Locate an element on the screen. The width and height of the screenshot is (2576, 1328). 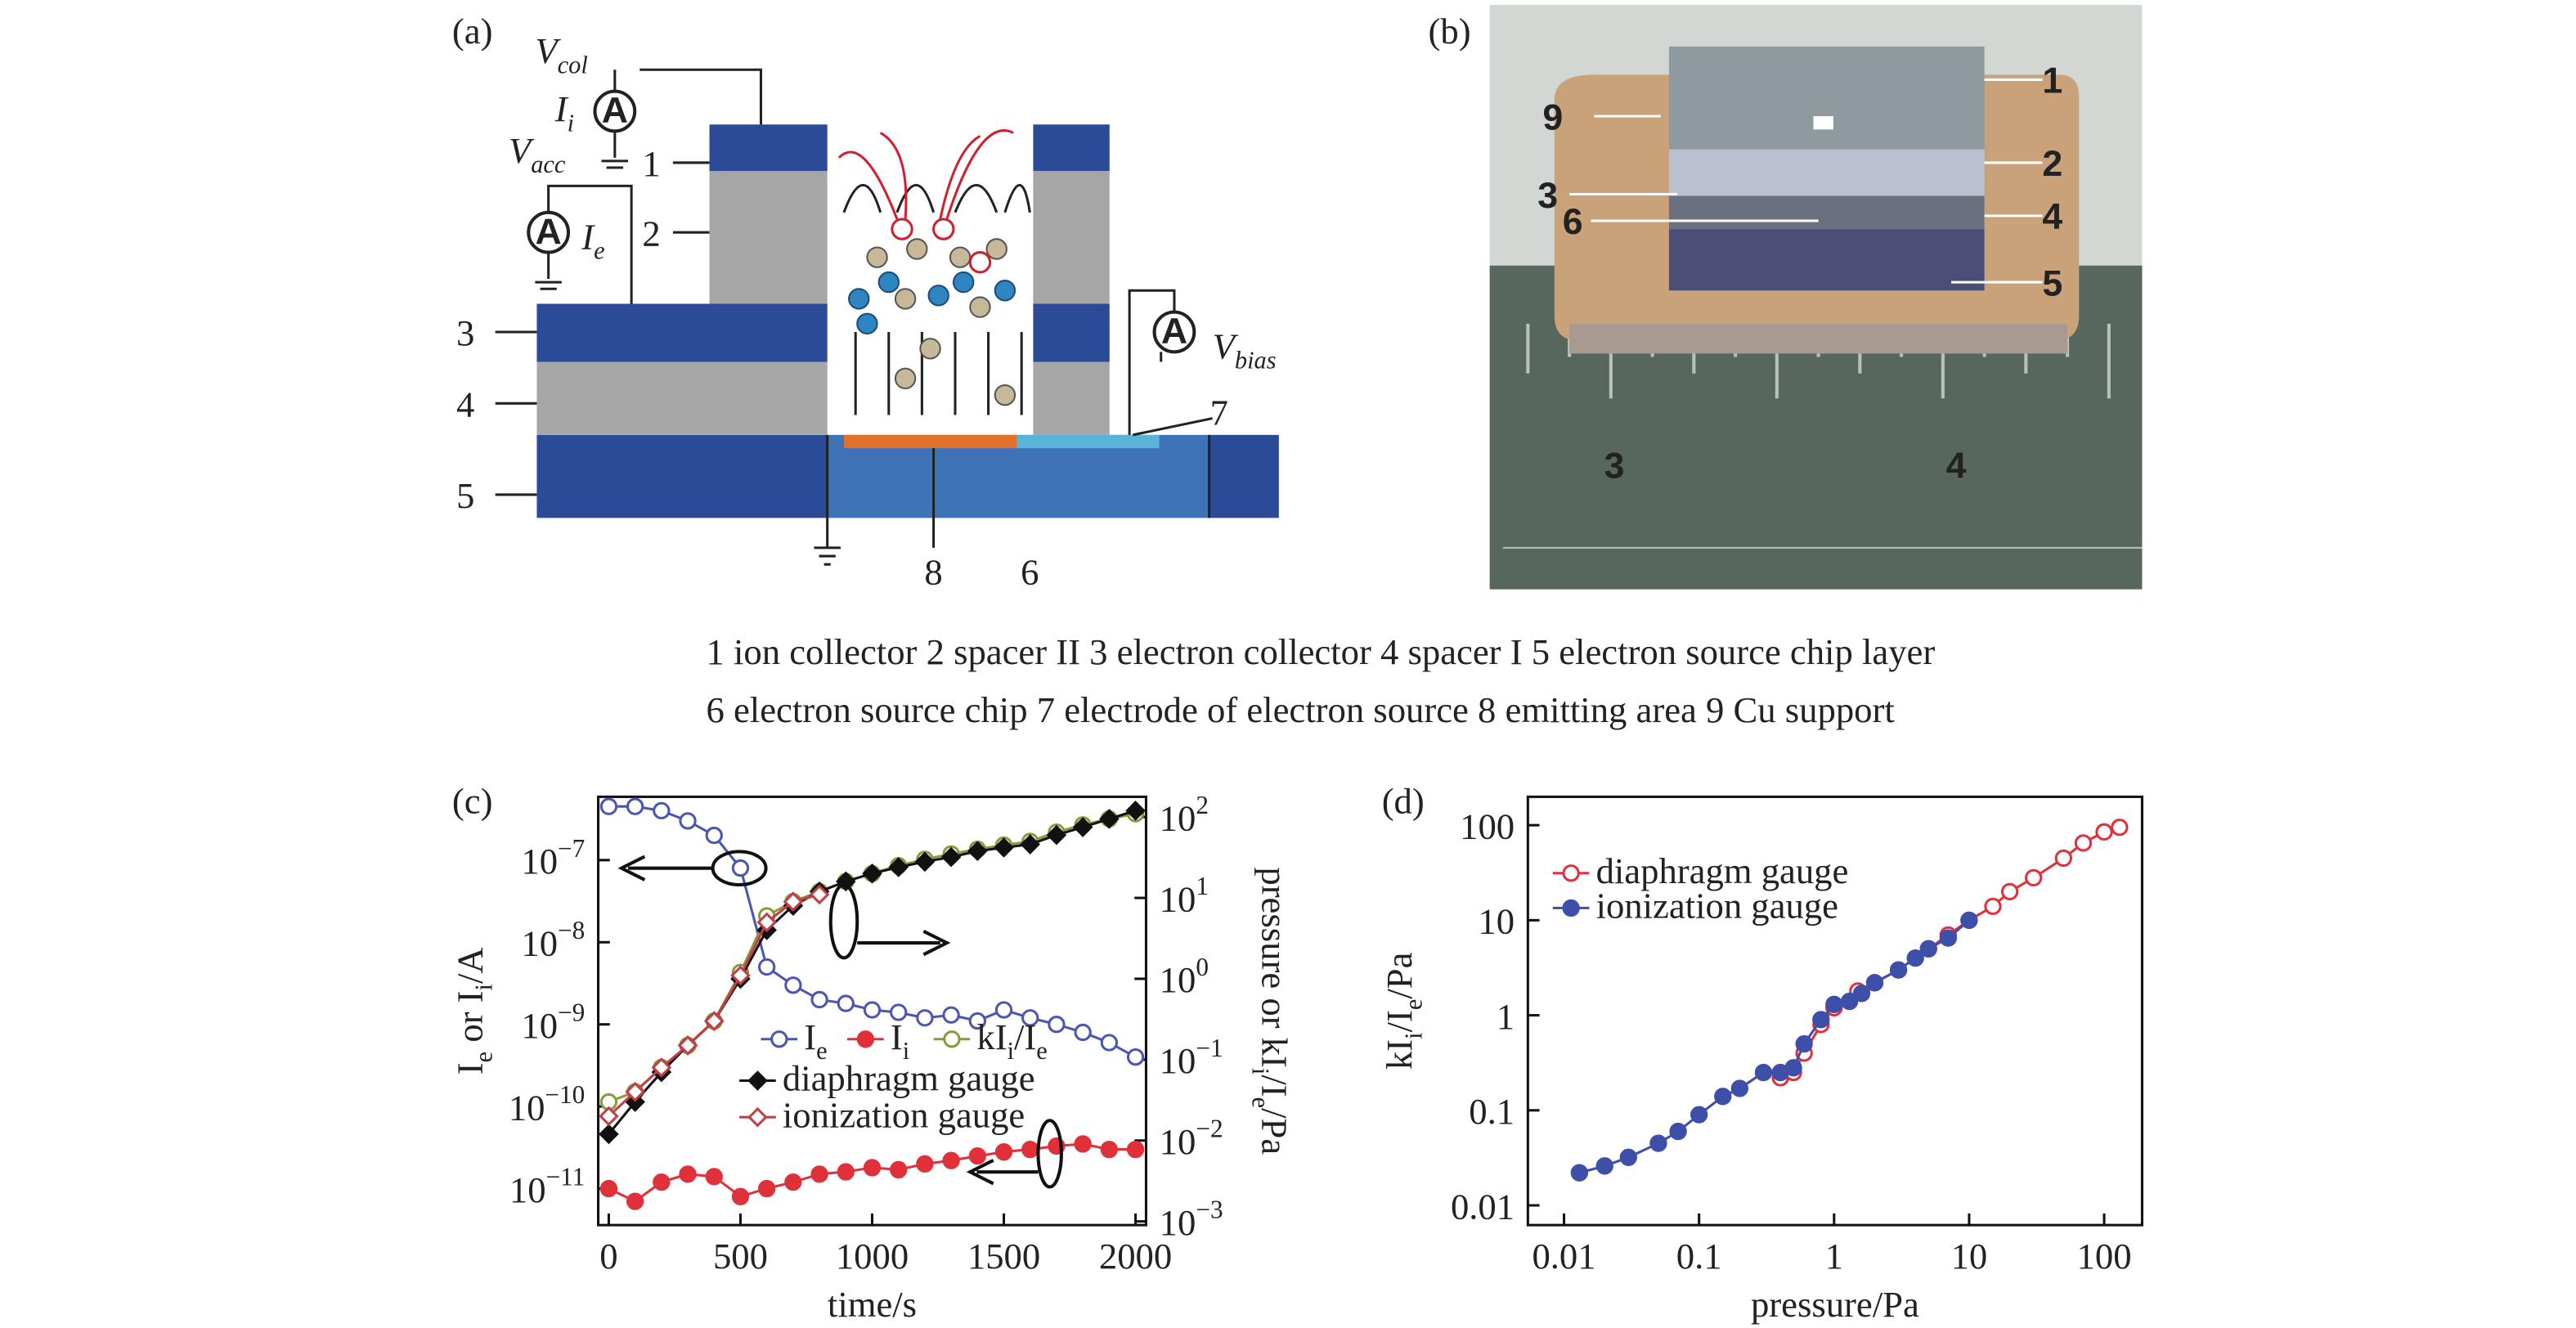
legend-label-part: I is located at coordinates (810, 1036).